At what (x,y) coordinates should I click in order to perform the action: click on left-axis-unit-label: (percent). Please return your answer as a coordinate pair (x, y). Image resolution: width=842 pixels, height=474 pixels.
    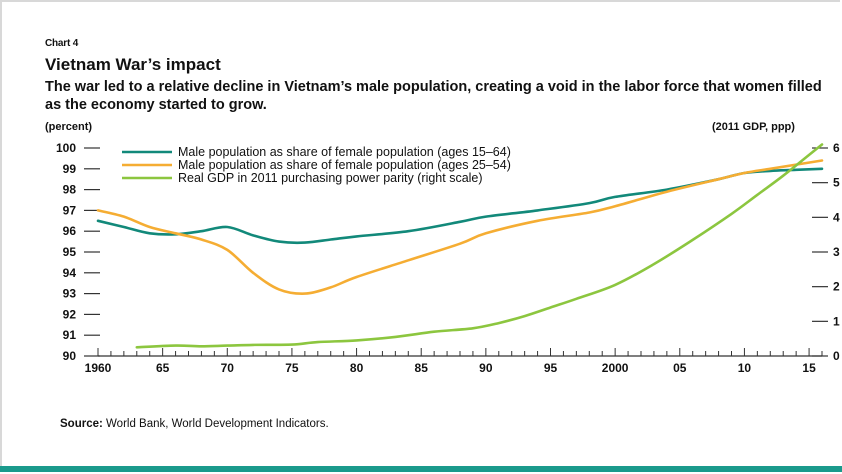
    Looking at the image, I should click on (69, 127).